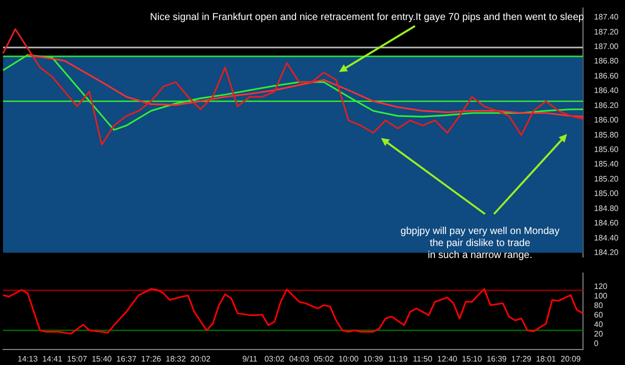  Describe the element at coordinates (275, 359) in the screenshot. I see `x-tick-label: 03:02` at that location.